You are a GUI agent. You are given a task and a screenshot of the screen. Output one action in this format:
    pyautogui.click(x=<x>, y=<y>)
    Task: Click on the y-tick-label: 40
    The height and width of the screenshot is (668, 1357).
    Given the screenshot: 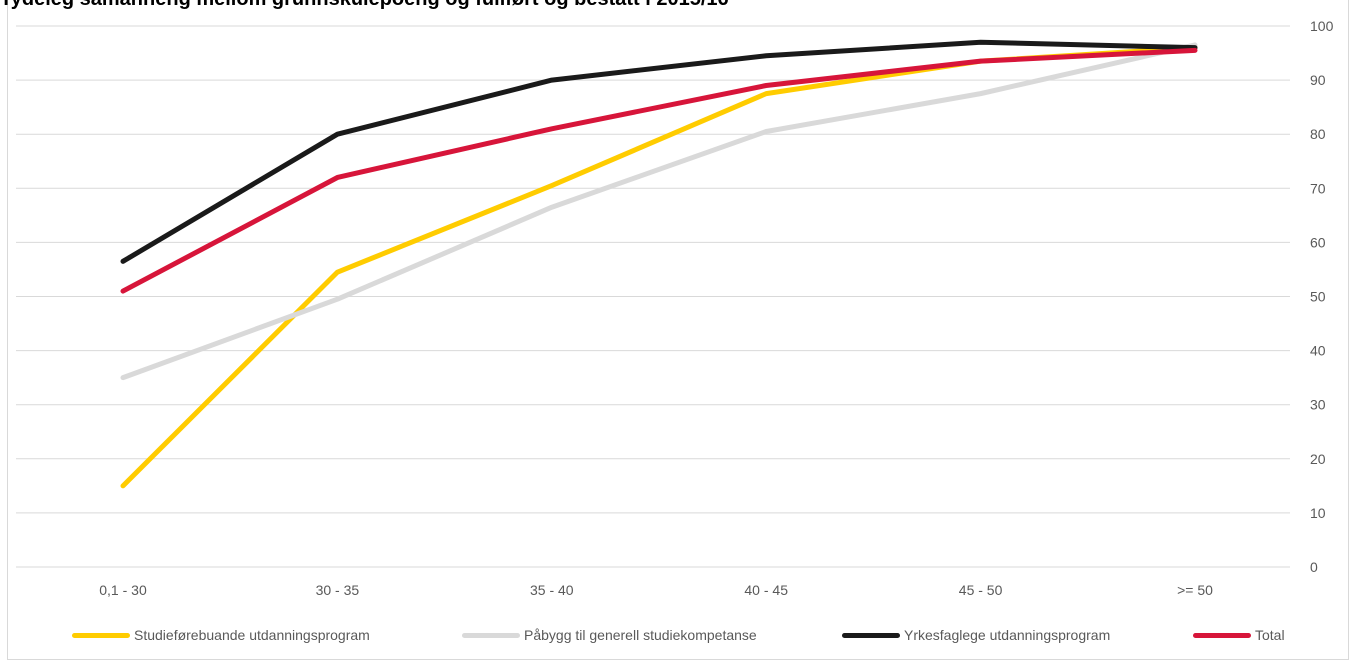 What is the action you would take?
    pyautogui.click(x=1318, y=351)
    